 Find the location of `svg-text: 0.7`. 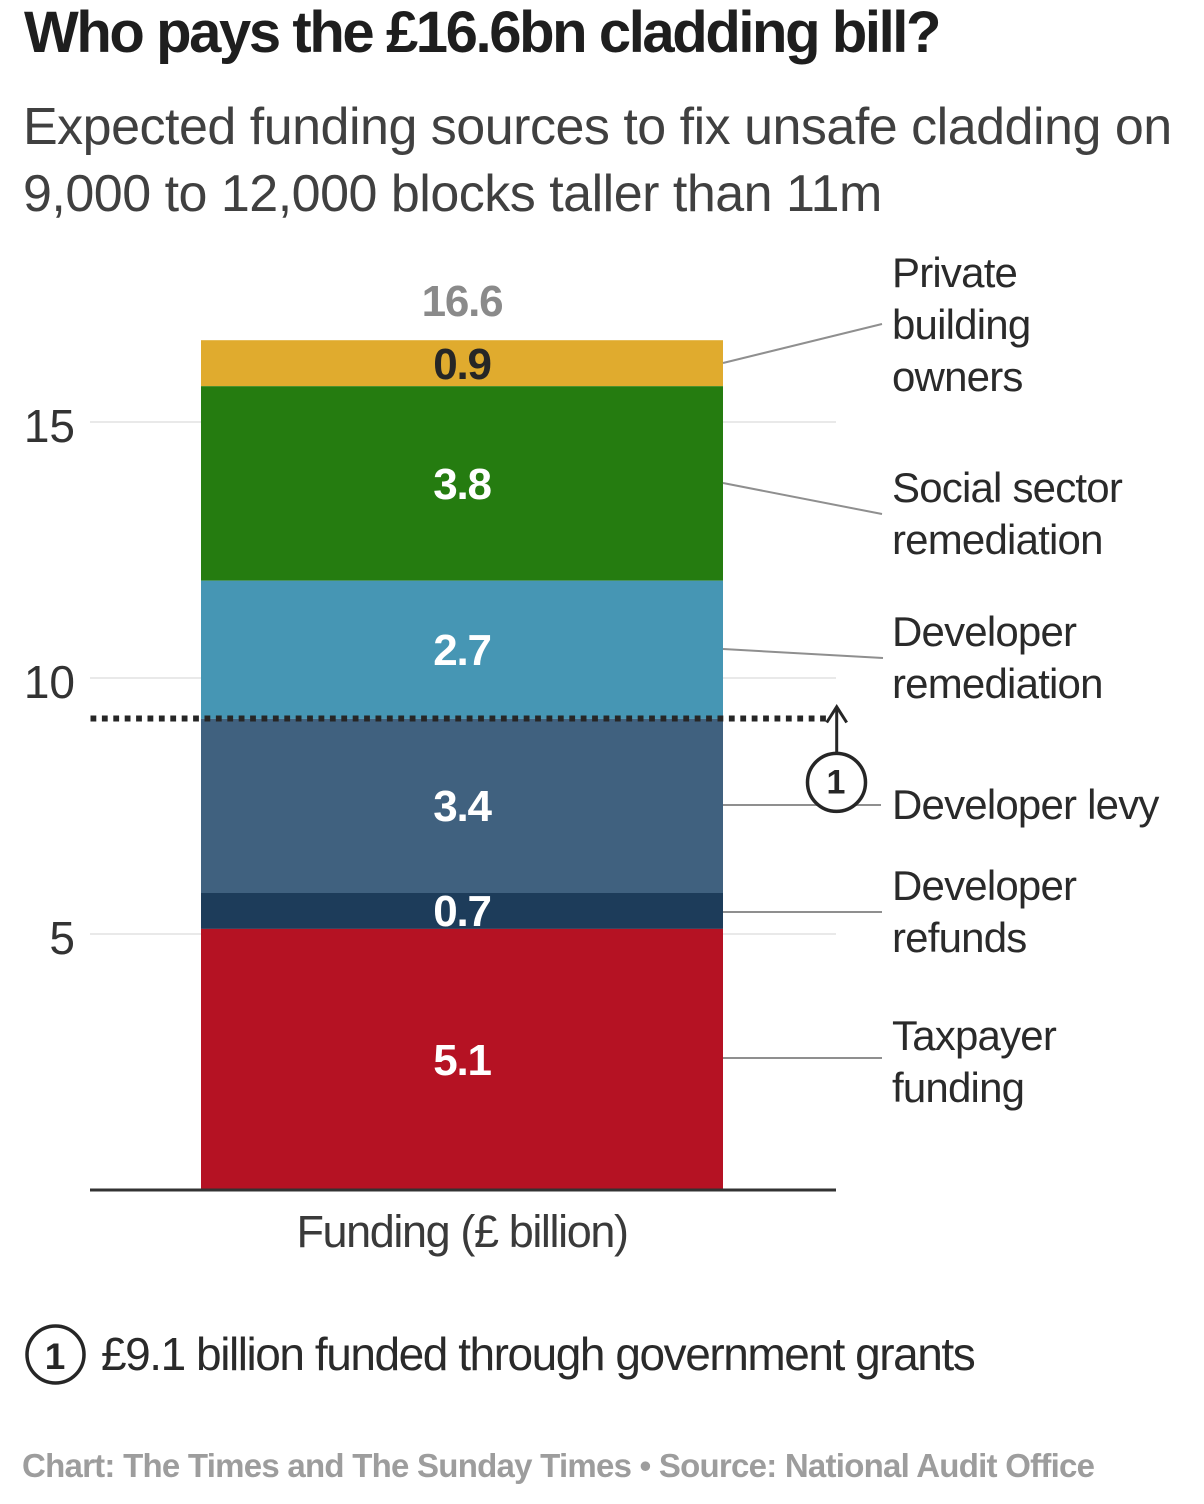

svg-text: 0.7 is located at coordinates (462, 911).